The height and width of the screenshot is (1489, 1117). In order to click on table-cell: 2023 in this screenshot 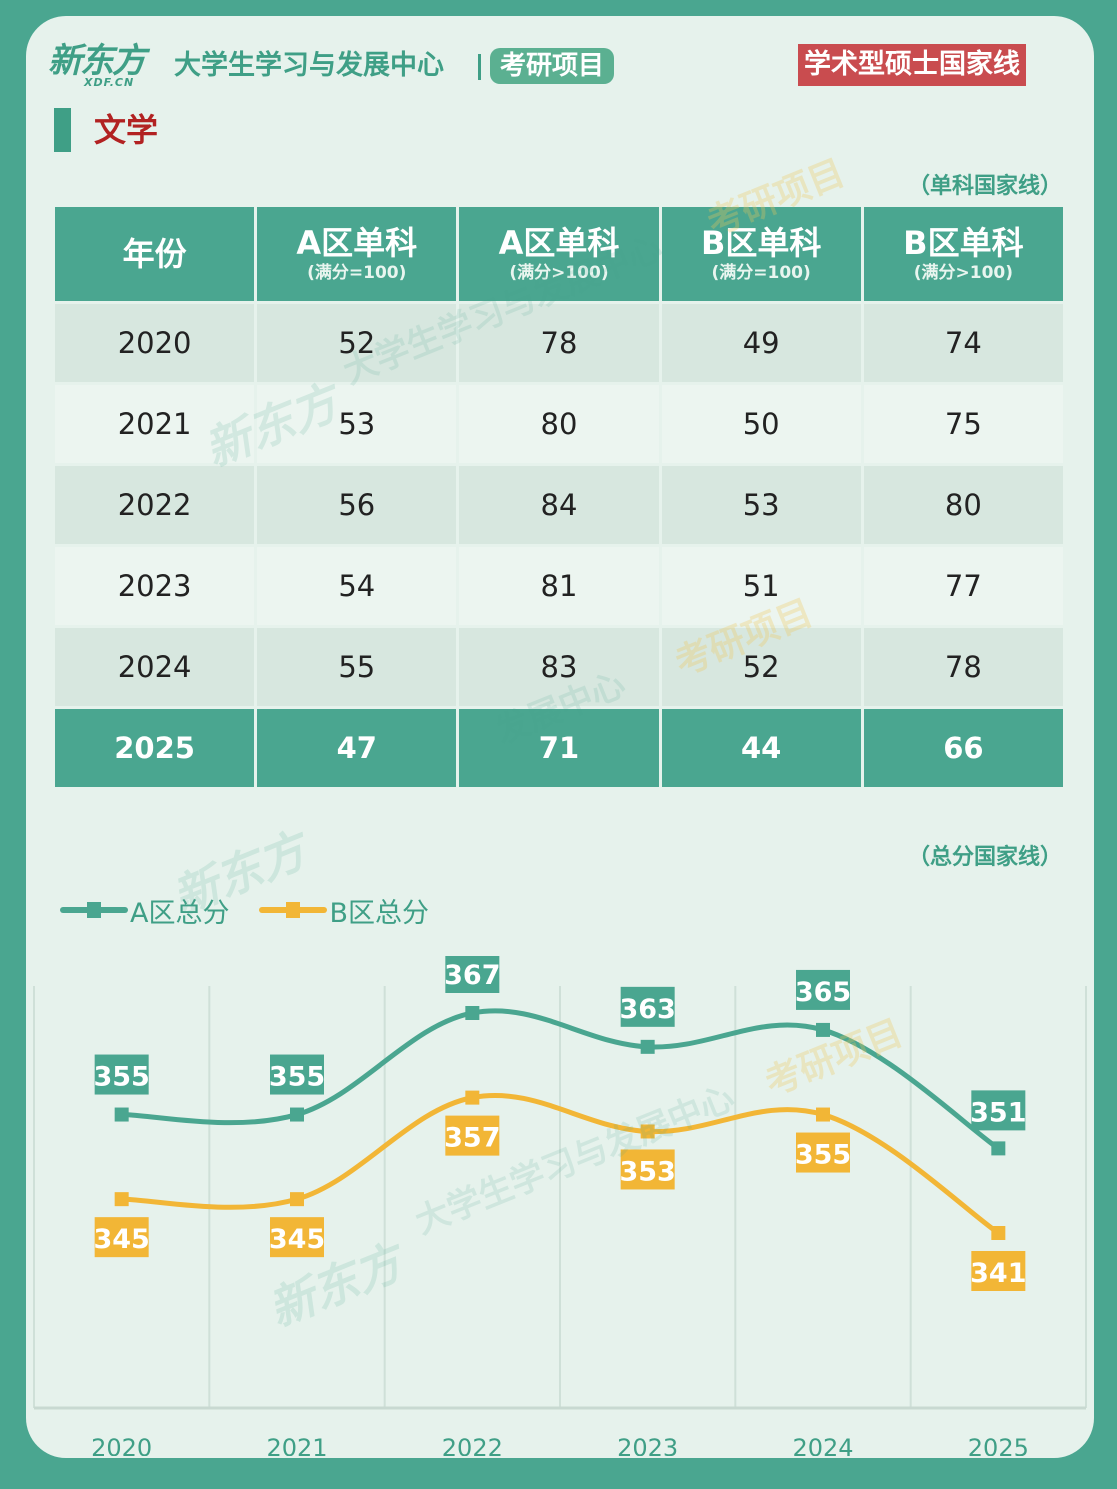, I will do `click(154, 586)`.